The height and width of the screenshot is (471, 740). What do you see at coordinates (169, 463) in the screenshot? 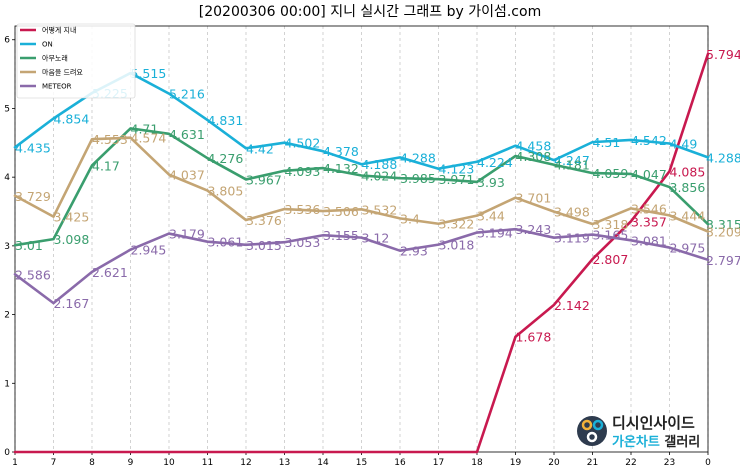
I see `x-tick-label: 10` at bounding box center [169, 463].